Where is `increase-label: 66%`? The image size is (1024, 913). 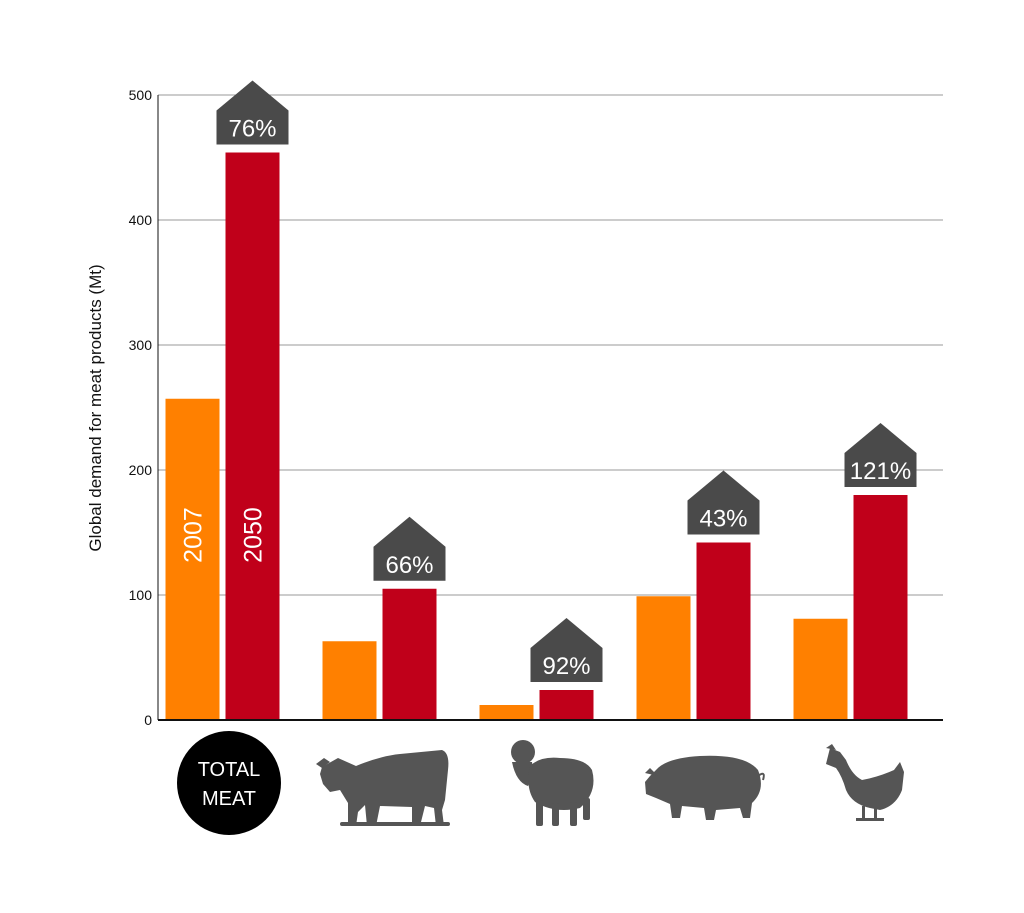
increase-label: 66% is located at coordinates (409, 565).